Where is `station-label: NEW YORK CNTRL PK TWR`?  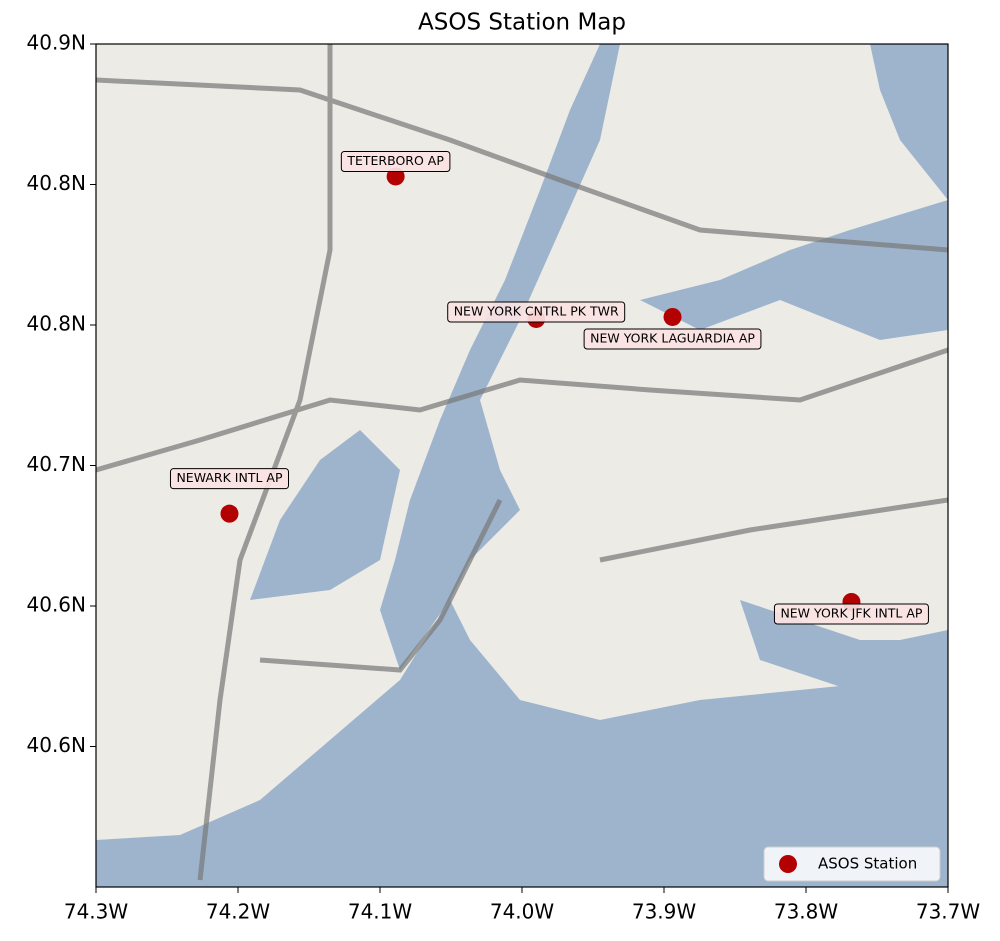
station-label: NEW YORK CNTRL PK TWR is located at coordinates (536, 312).